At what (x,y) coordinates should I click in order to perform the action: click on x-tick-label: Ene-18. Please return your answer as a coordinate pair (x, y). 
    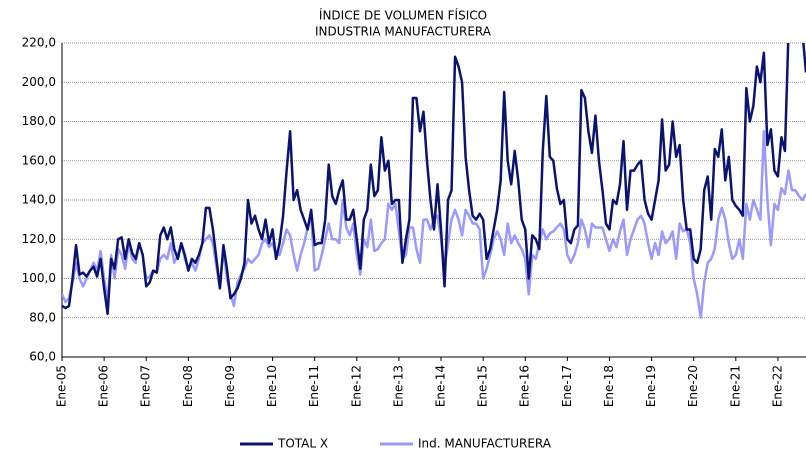
    Looking at the image, I should click on (609, 386).